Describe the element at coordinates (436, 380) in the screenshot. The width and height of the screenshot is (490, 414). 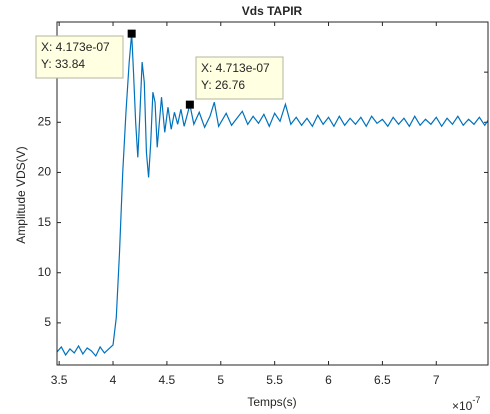
I see `x-tick-label: 7` at that location.